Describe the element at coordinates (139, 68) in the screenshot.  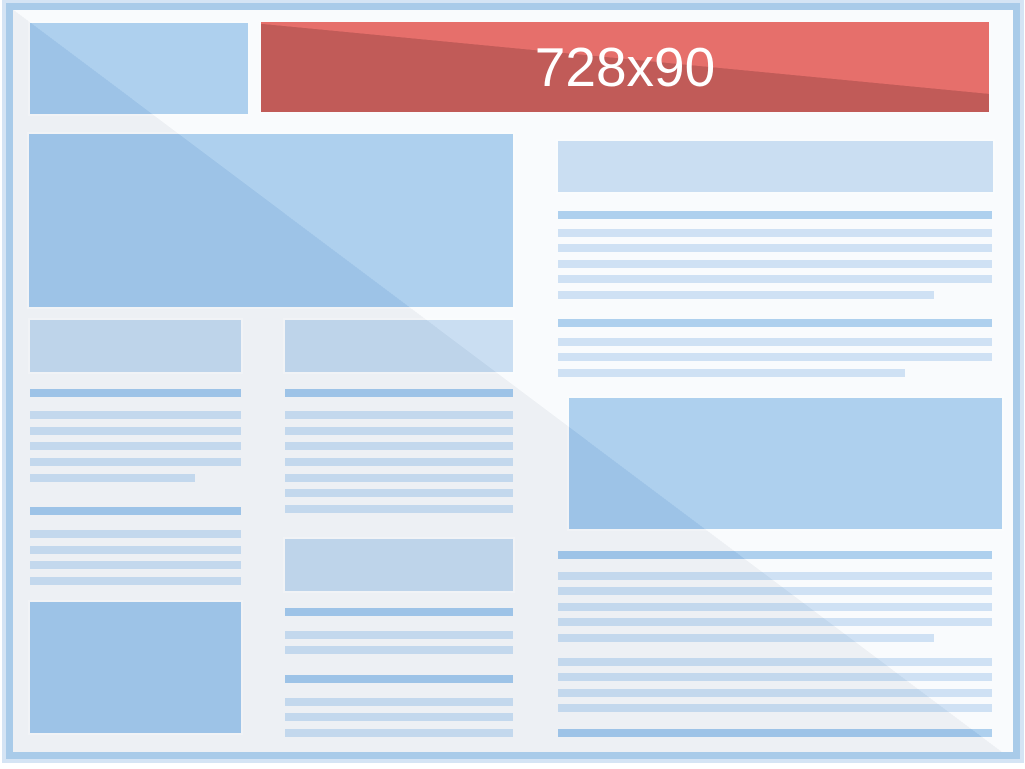
I see `site-logo-placeholder` at that location.